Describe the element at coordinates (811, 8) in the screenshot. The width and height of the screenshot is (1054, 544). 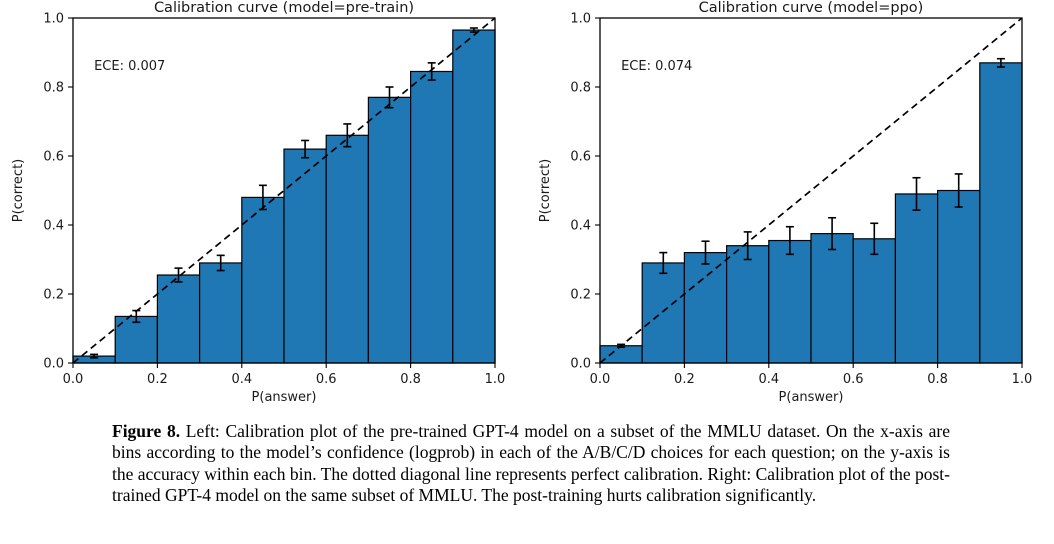
I see `chart-title: Calibration curve (model=ppo)` at that location.